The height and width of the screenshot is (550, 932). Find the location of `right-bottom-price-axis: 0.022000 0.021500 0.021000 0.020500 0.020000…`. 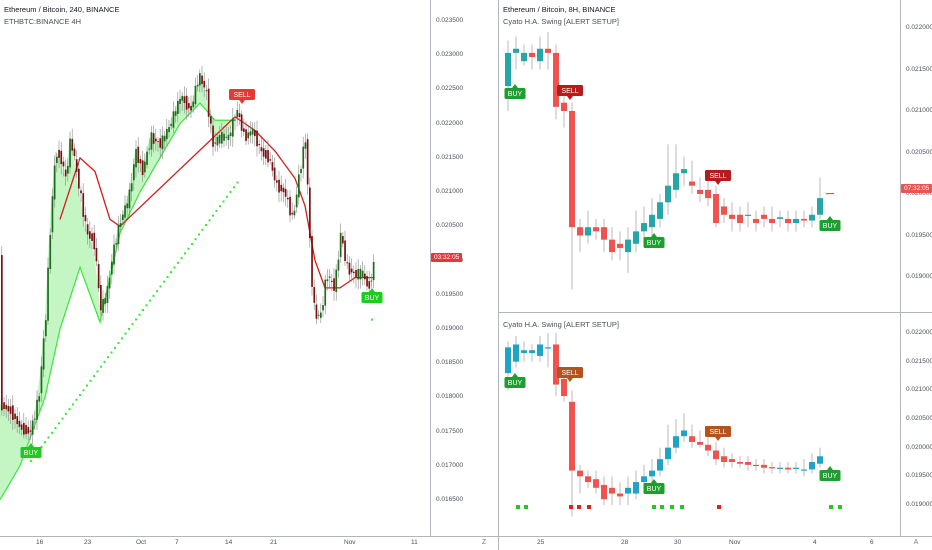

right-bottom-price-axis: 0.022000 0.021500 0.021000 0.020500 0.020000… is located at coordinates (916, 424).